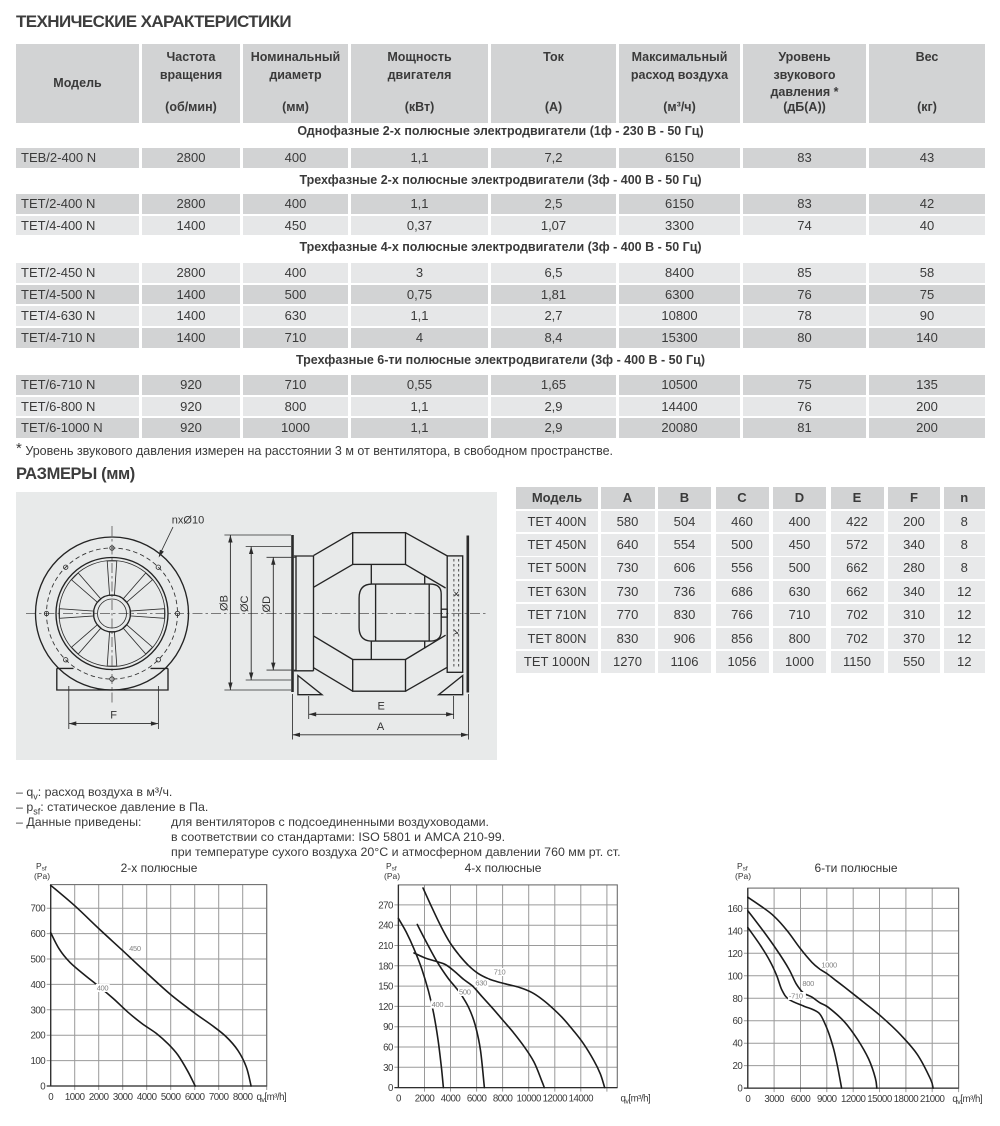  Describe the element at coordinates (386, 966) in the screenshot. I see `svg-text: 180` at that location.